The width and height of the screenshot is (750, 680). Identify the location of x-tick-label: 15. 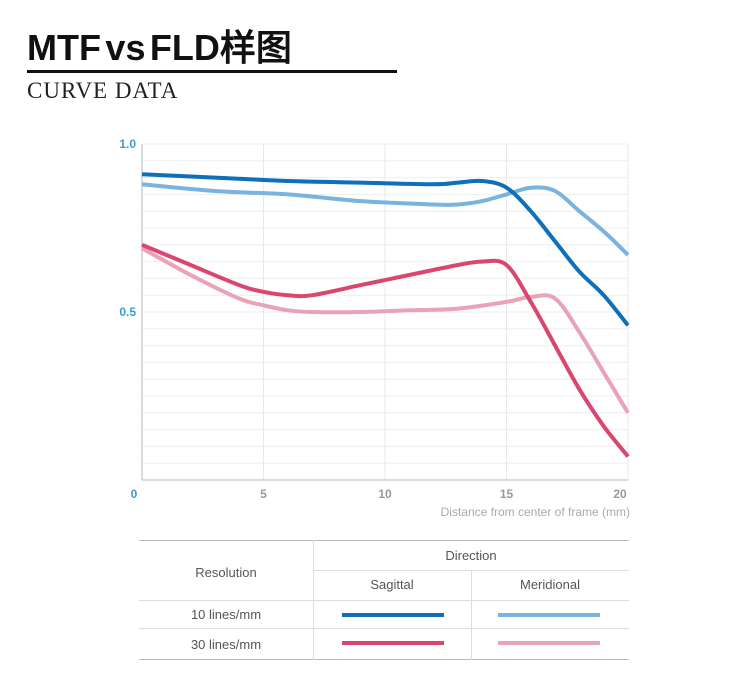
(507, 494).